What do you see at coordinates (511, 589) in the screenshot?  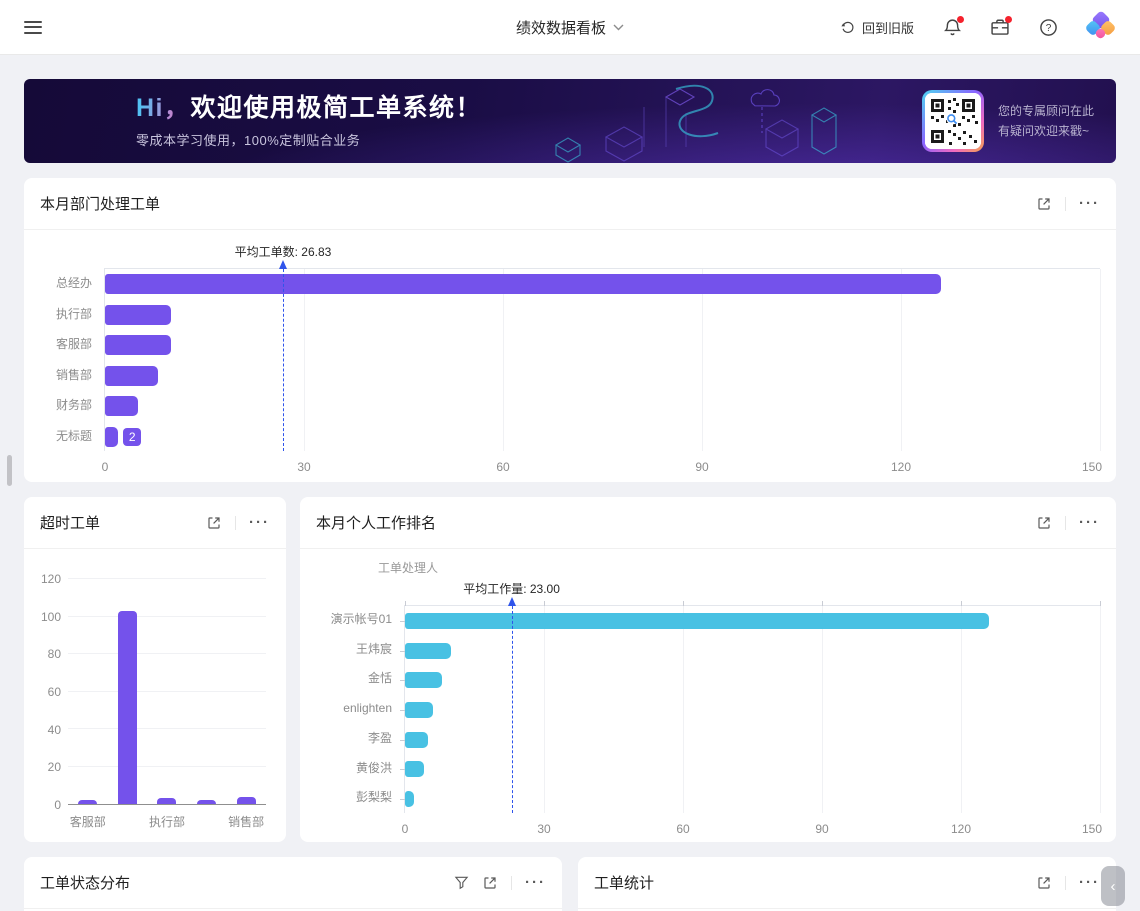 I see `average-line-label: 平均工作量: 23.00` at bounding box center [511, 589].